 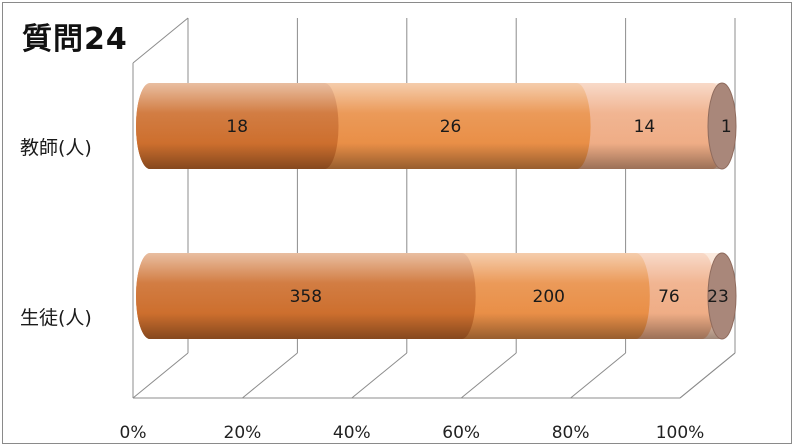 I want to click on x-tick-label: 60%, so click(x=461, y=433).